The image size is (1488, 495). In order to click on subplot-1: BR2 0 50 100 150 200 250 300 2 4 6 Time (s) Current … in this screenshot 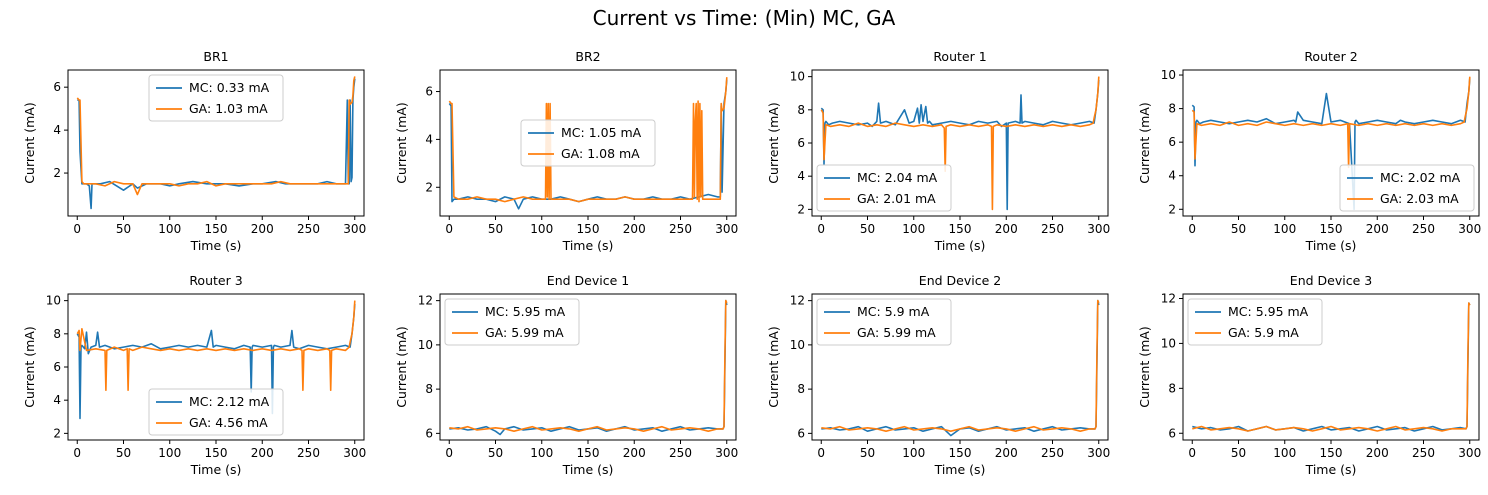, I will do `click(566, 151)`.